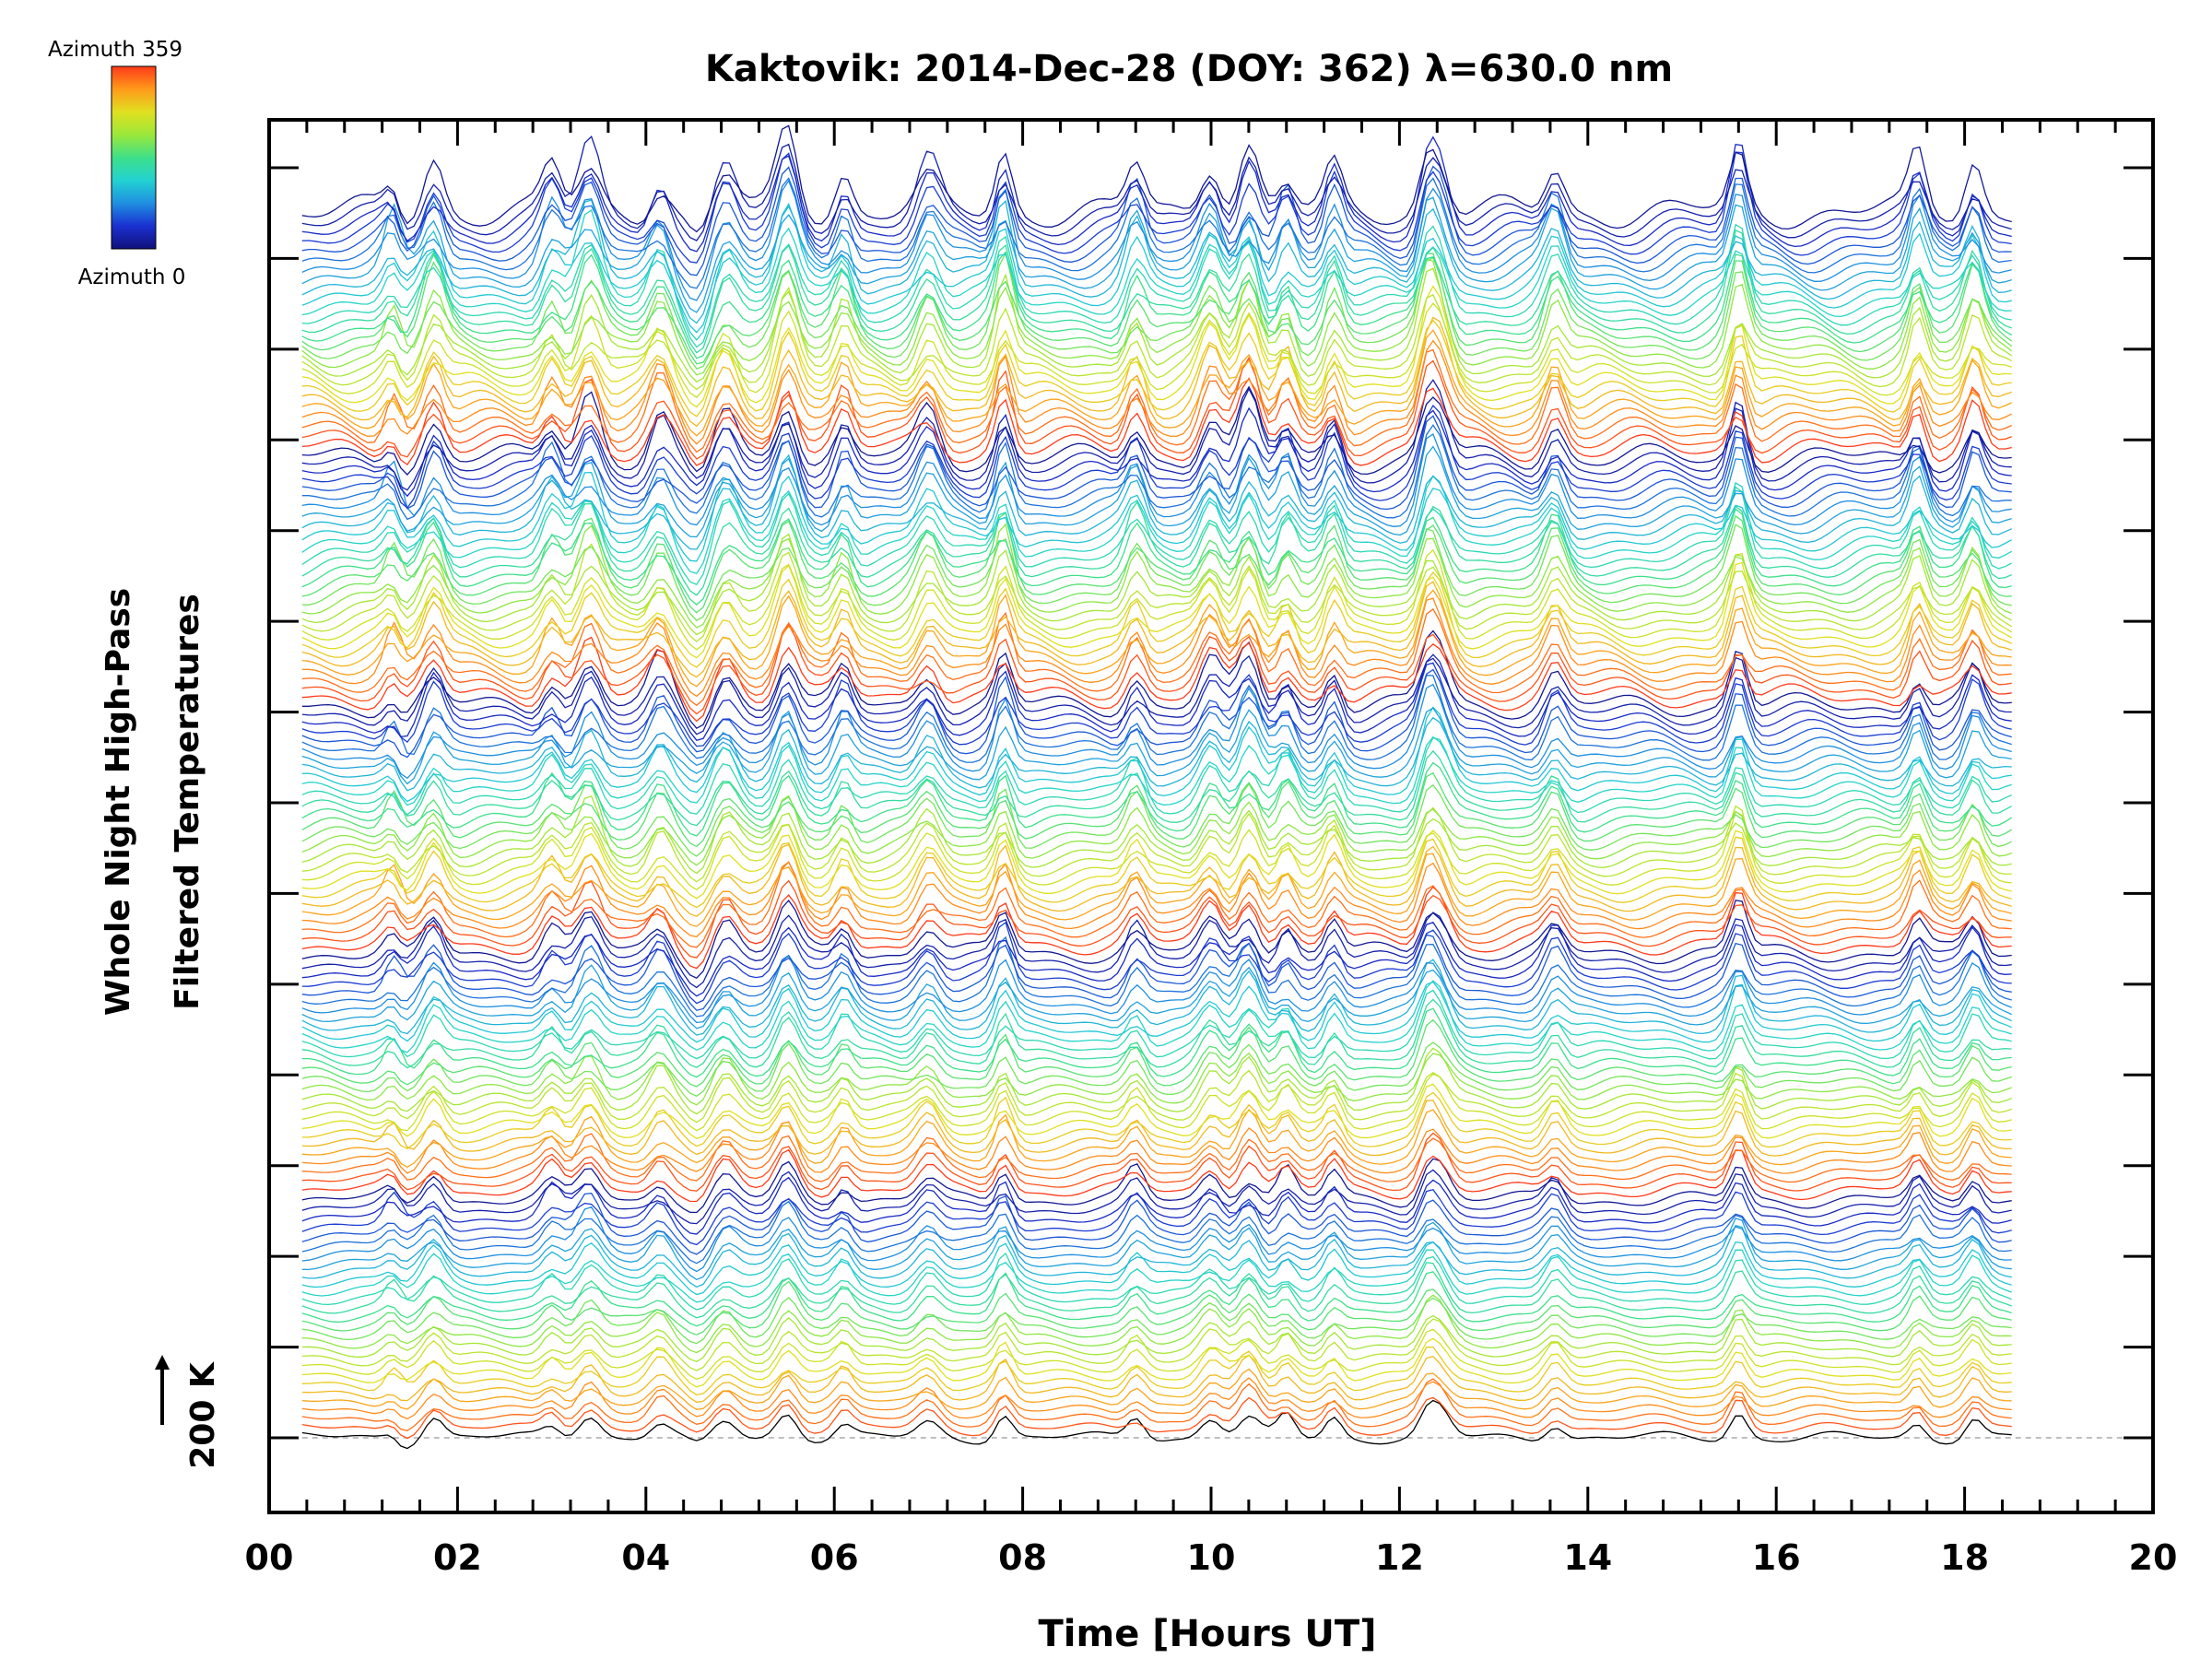 The image size is (2212, 1659). I want to click on scale-arrow-head, so click(162, 1362).